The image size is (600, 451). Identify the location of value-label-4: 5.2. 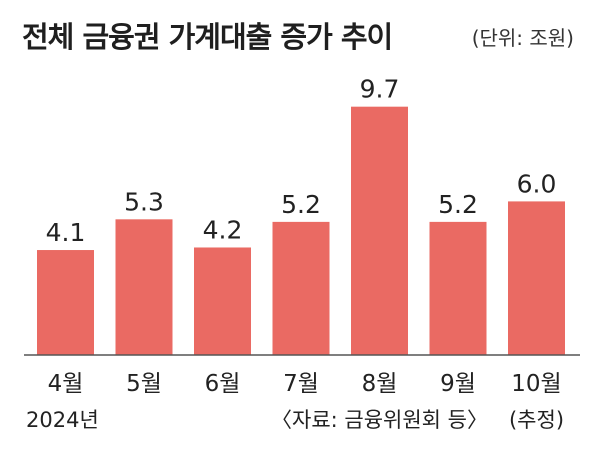
(301, 204).